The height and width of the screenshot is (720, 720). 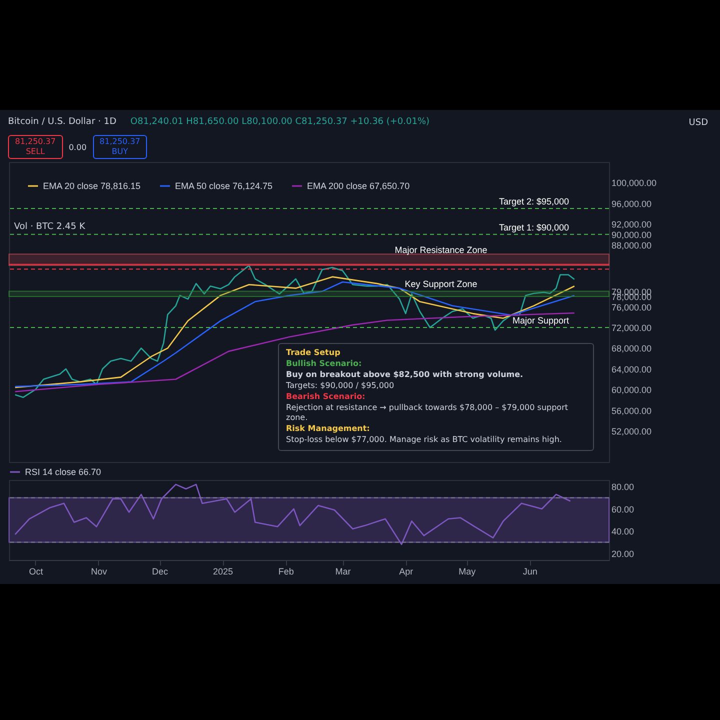 What do you see at coordinates (632, 245) in the screenshot?
I see `y-tick-label: 88,000.00` at bounding box center [632, 245].